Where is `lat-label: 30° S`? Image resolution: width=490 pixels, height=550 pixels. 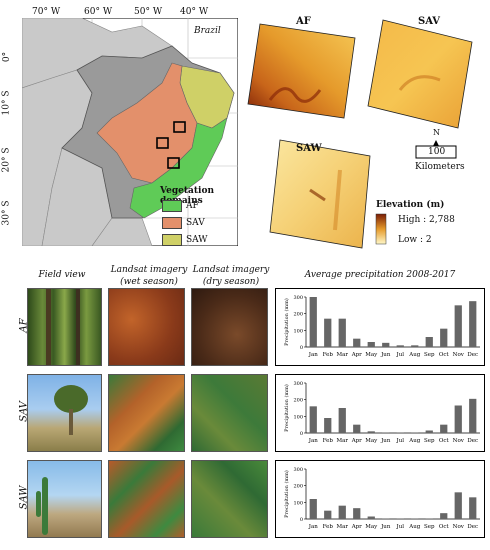 lat-label: 30° S is located at coordinates (6, 213).